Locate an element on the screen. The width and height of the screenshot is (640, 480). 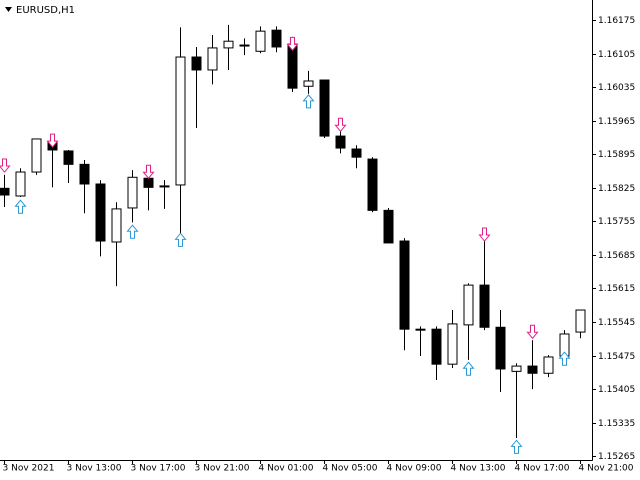
x-tick-label: 3 Nov 21:00 is located at coordinates (222, 469).